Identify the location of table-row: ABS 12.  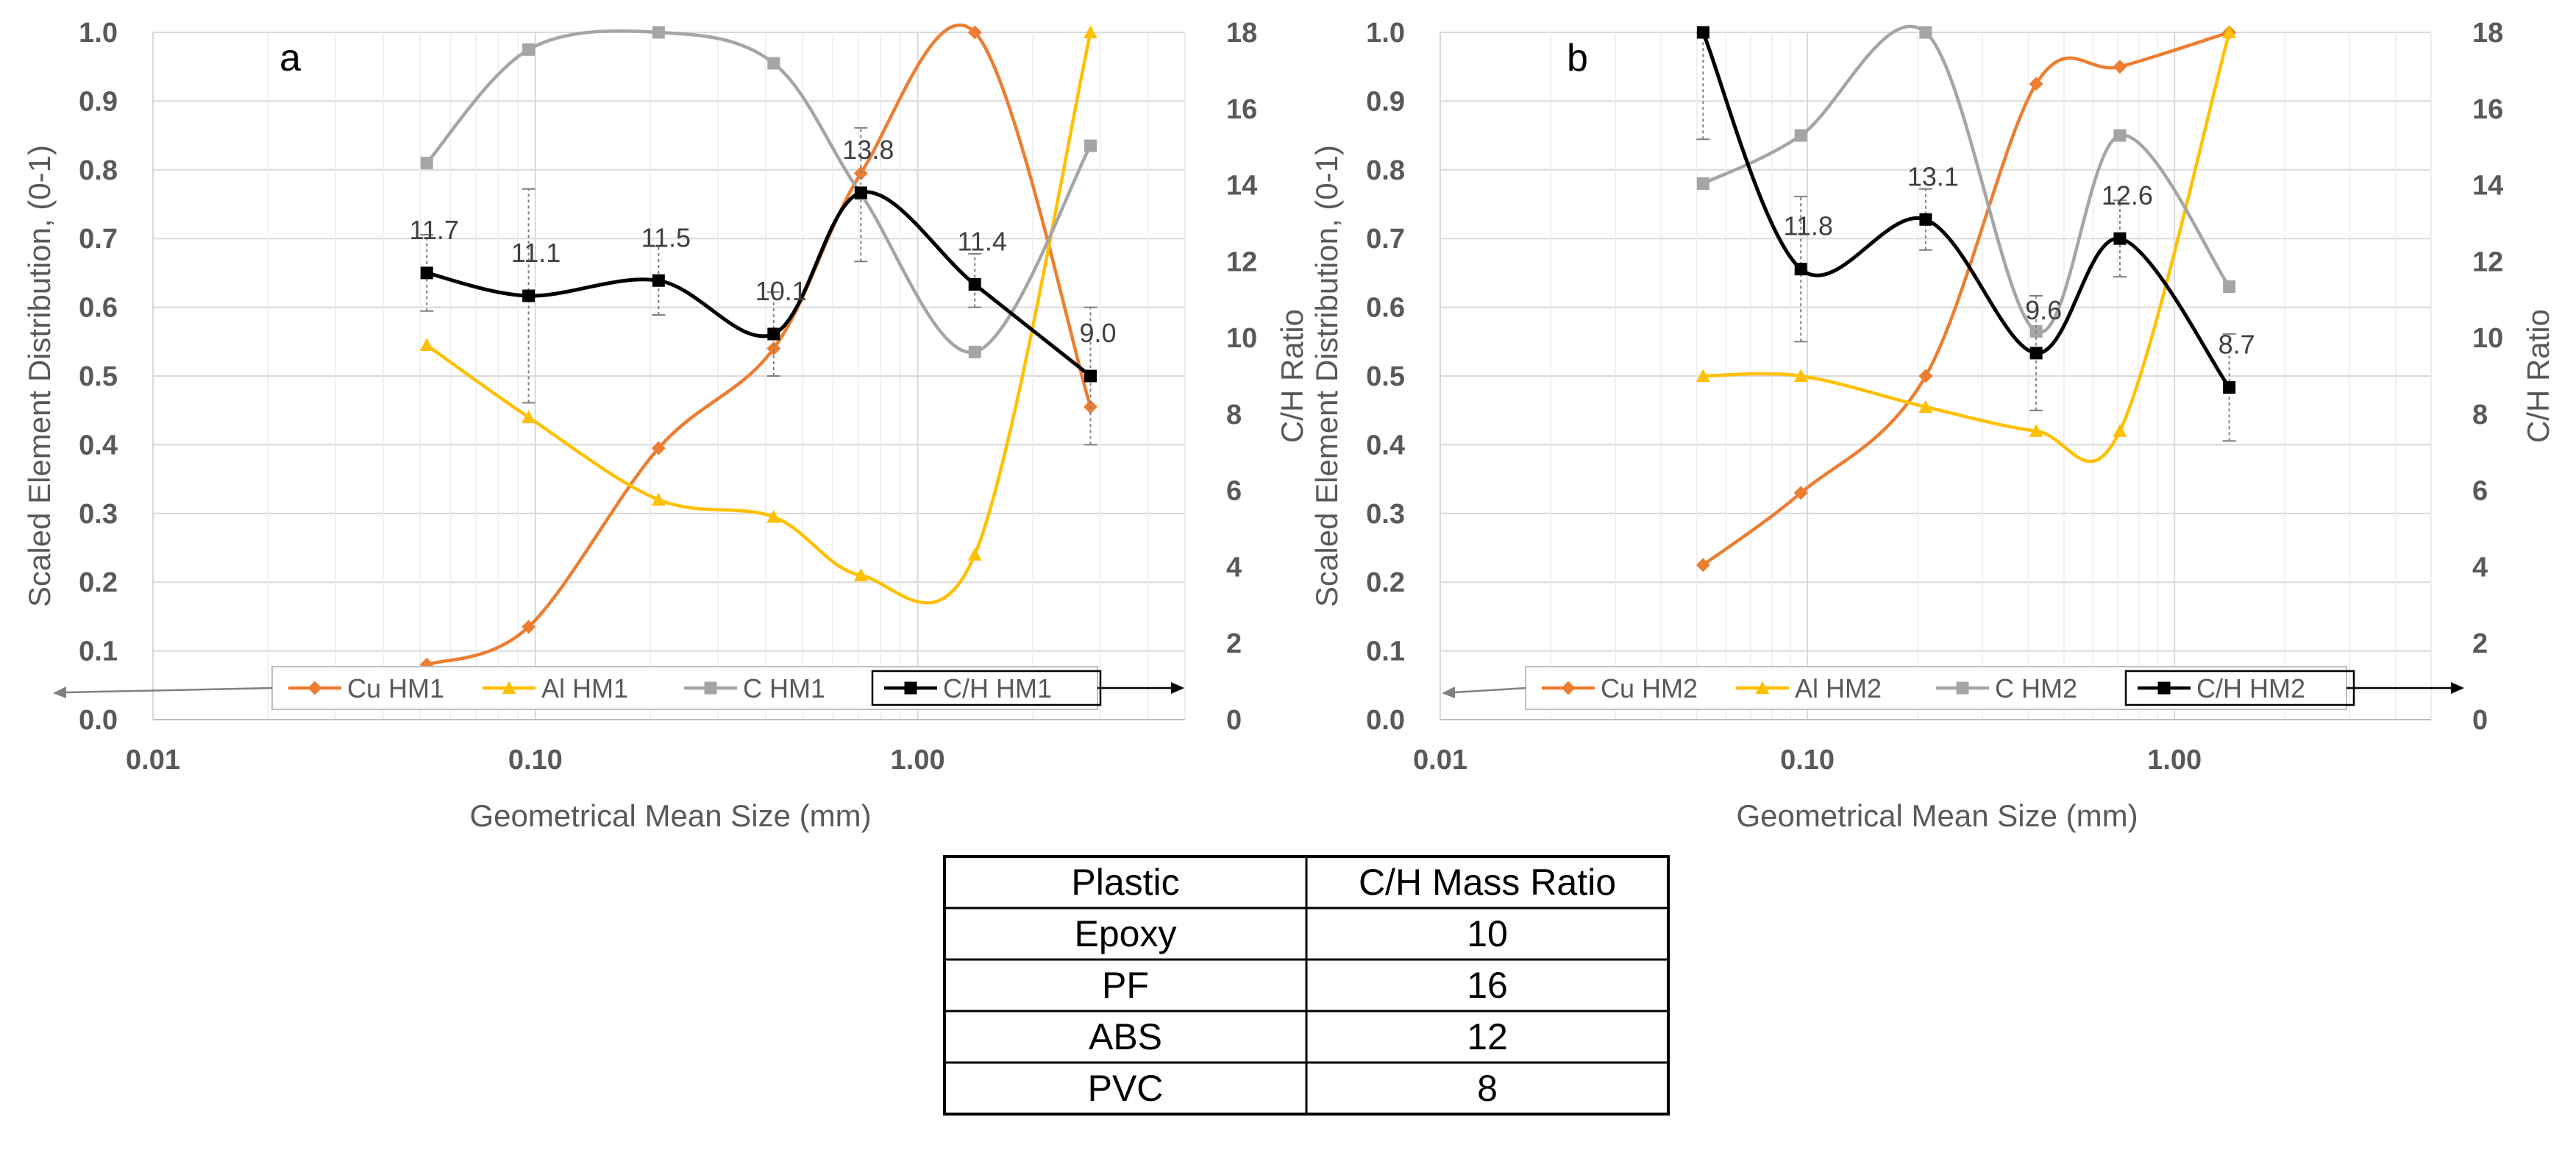
(1298, 1036).